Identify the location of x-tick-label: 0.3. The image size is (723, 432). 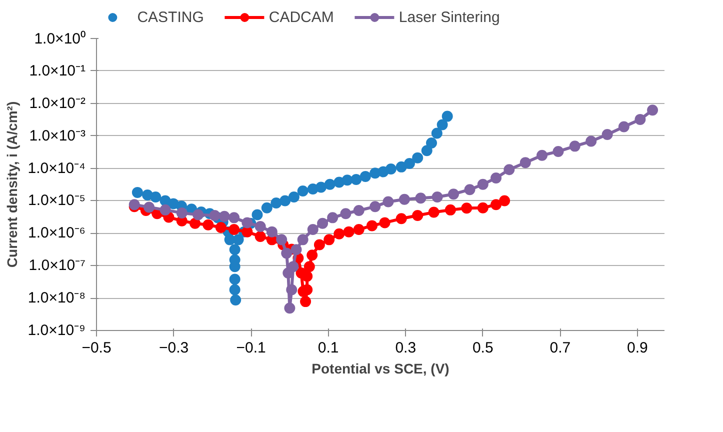
(405, 348).